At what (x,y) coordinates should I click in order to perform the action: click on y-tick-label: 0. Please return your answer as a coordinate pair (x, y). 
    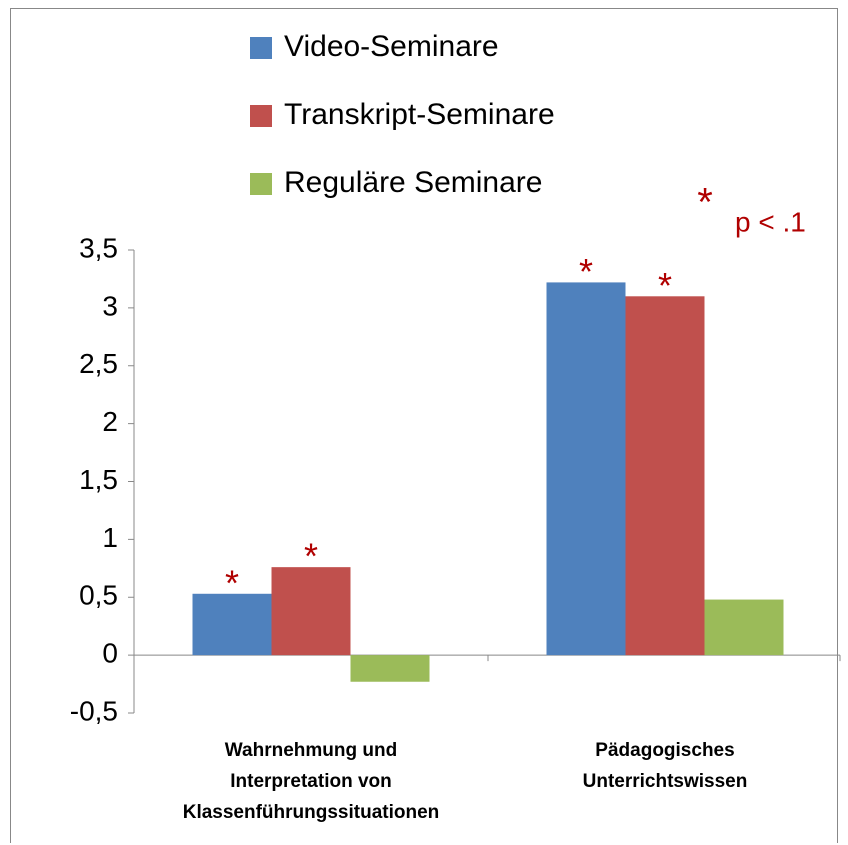
    Looking at the image, I should click on (110, 653).